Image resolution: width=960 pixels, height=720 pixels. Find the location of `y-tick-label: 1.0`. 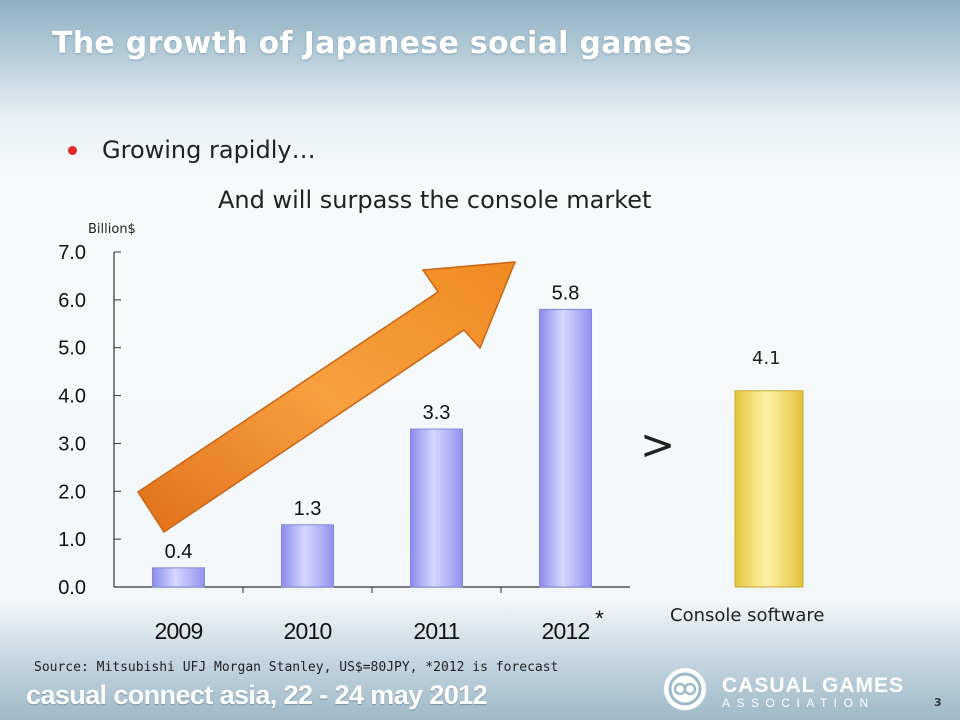

y-tick-label: 1.0 is located at coordinates (72, 540).